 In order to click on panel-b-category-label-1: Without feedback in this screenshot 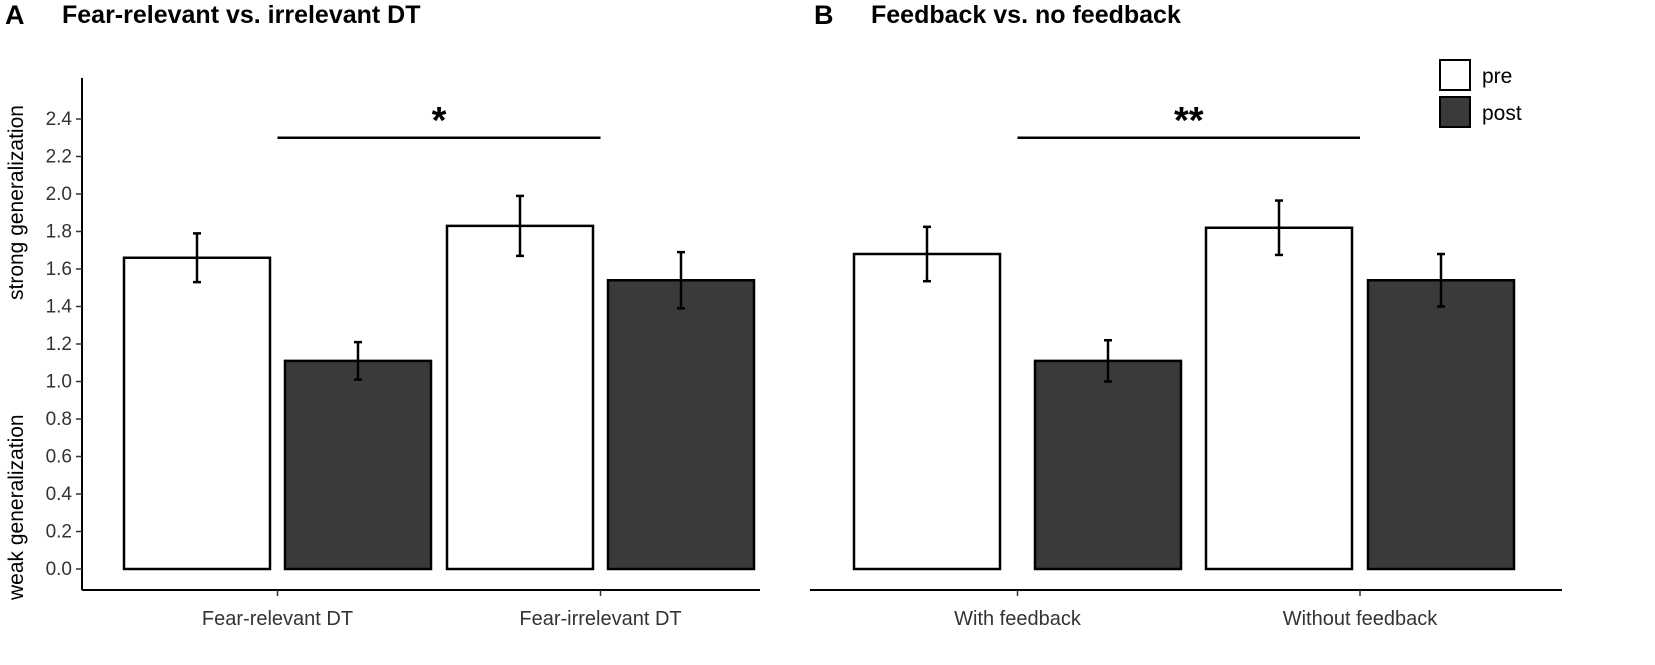, I will do `click(1361, 619)`.